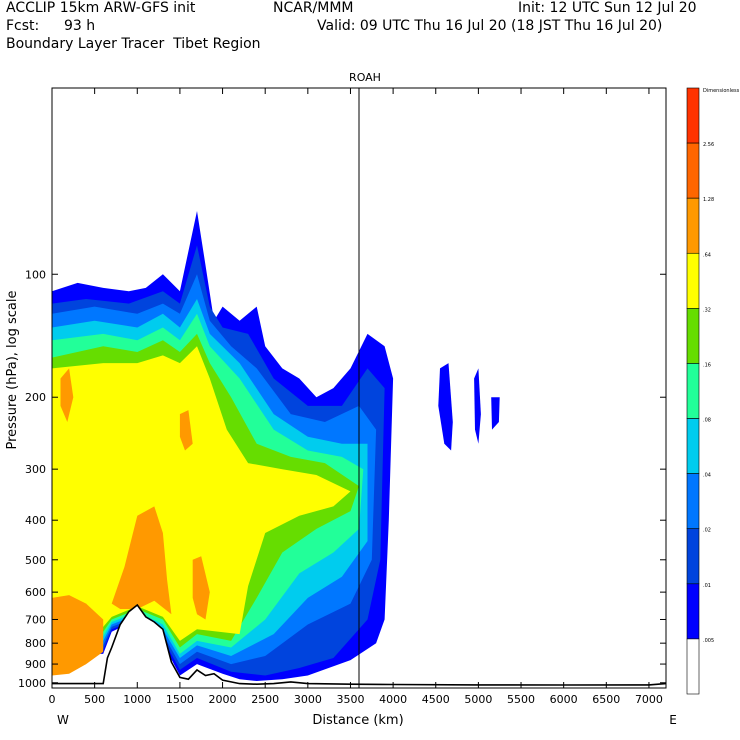 This screenshot has width=740, height=740. Describe the element at coordinates (708, 641) in the screenshot. I see `colorbar-label: .005` at that location.